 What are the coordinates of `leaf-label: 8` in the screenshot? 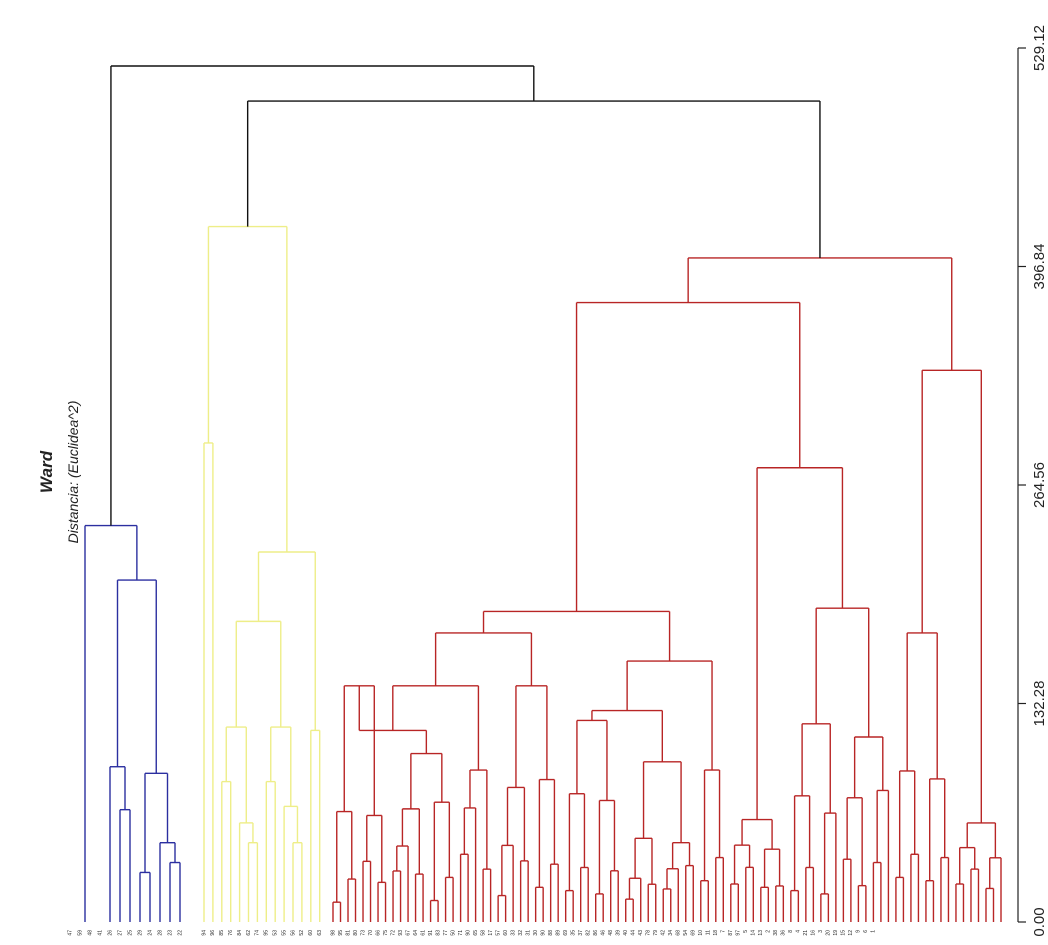 It's located at (791, 931).